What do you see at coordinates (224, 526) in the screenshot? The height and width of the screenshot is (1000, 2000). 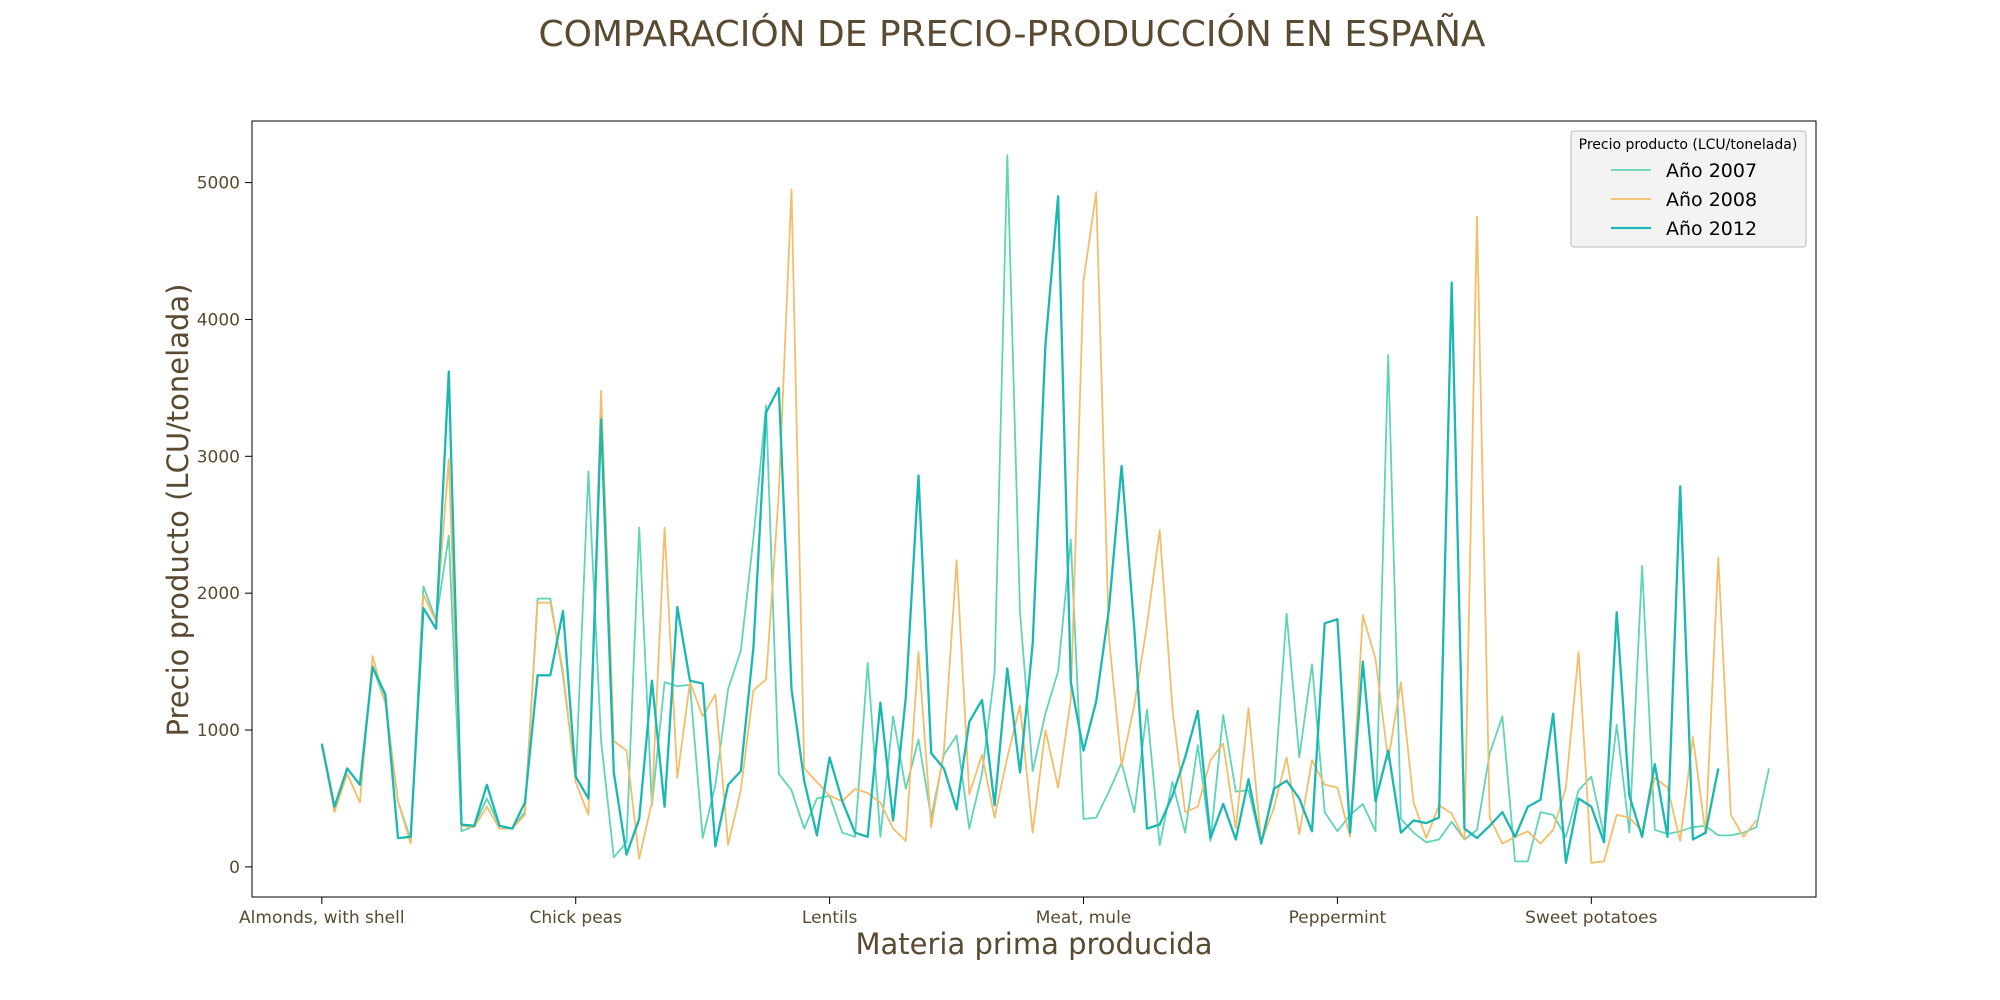 I see `y-axis: 0 1000 2000 3000 4000 5000` at bounding box center [224, 526].